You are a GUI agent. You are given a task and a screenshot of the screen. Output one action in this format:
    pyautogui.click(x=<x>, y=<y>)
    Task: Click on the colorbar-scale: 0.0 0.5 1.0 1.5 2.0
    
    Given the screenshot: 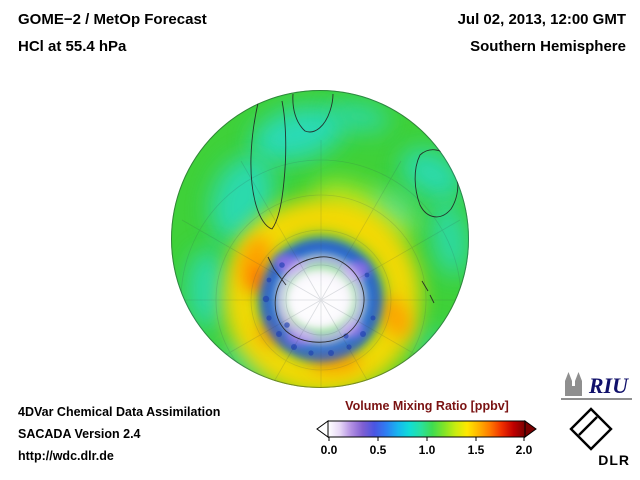 What is the action you would take?
    pyautogui.click(x=426, y=438)
    